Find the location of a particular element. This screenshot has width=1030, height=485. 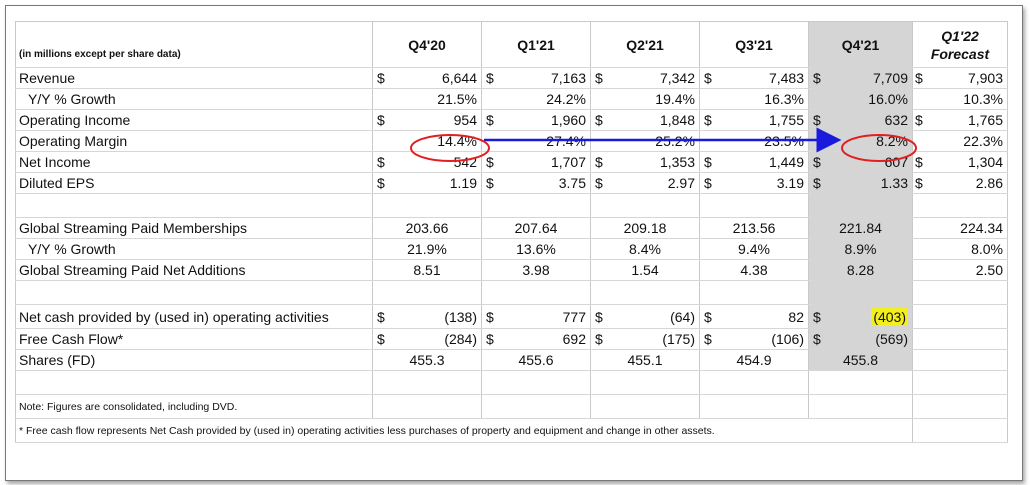

cell: 21.9% is located at coordinates (427, 249).